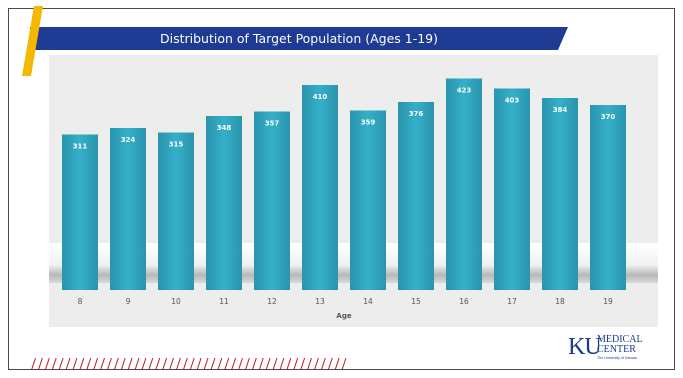 This screenshot has height=378, width=683. Describe the element at coordinates (368, 123) in the screenshot. I see `data-label-14: 359` at that location.